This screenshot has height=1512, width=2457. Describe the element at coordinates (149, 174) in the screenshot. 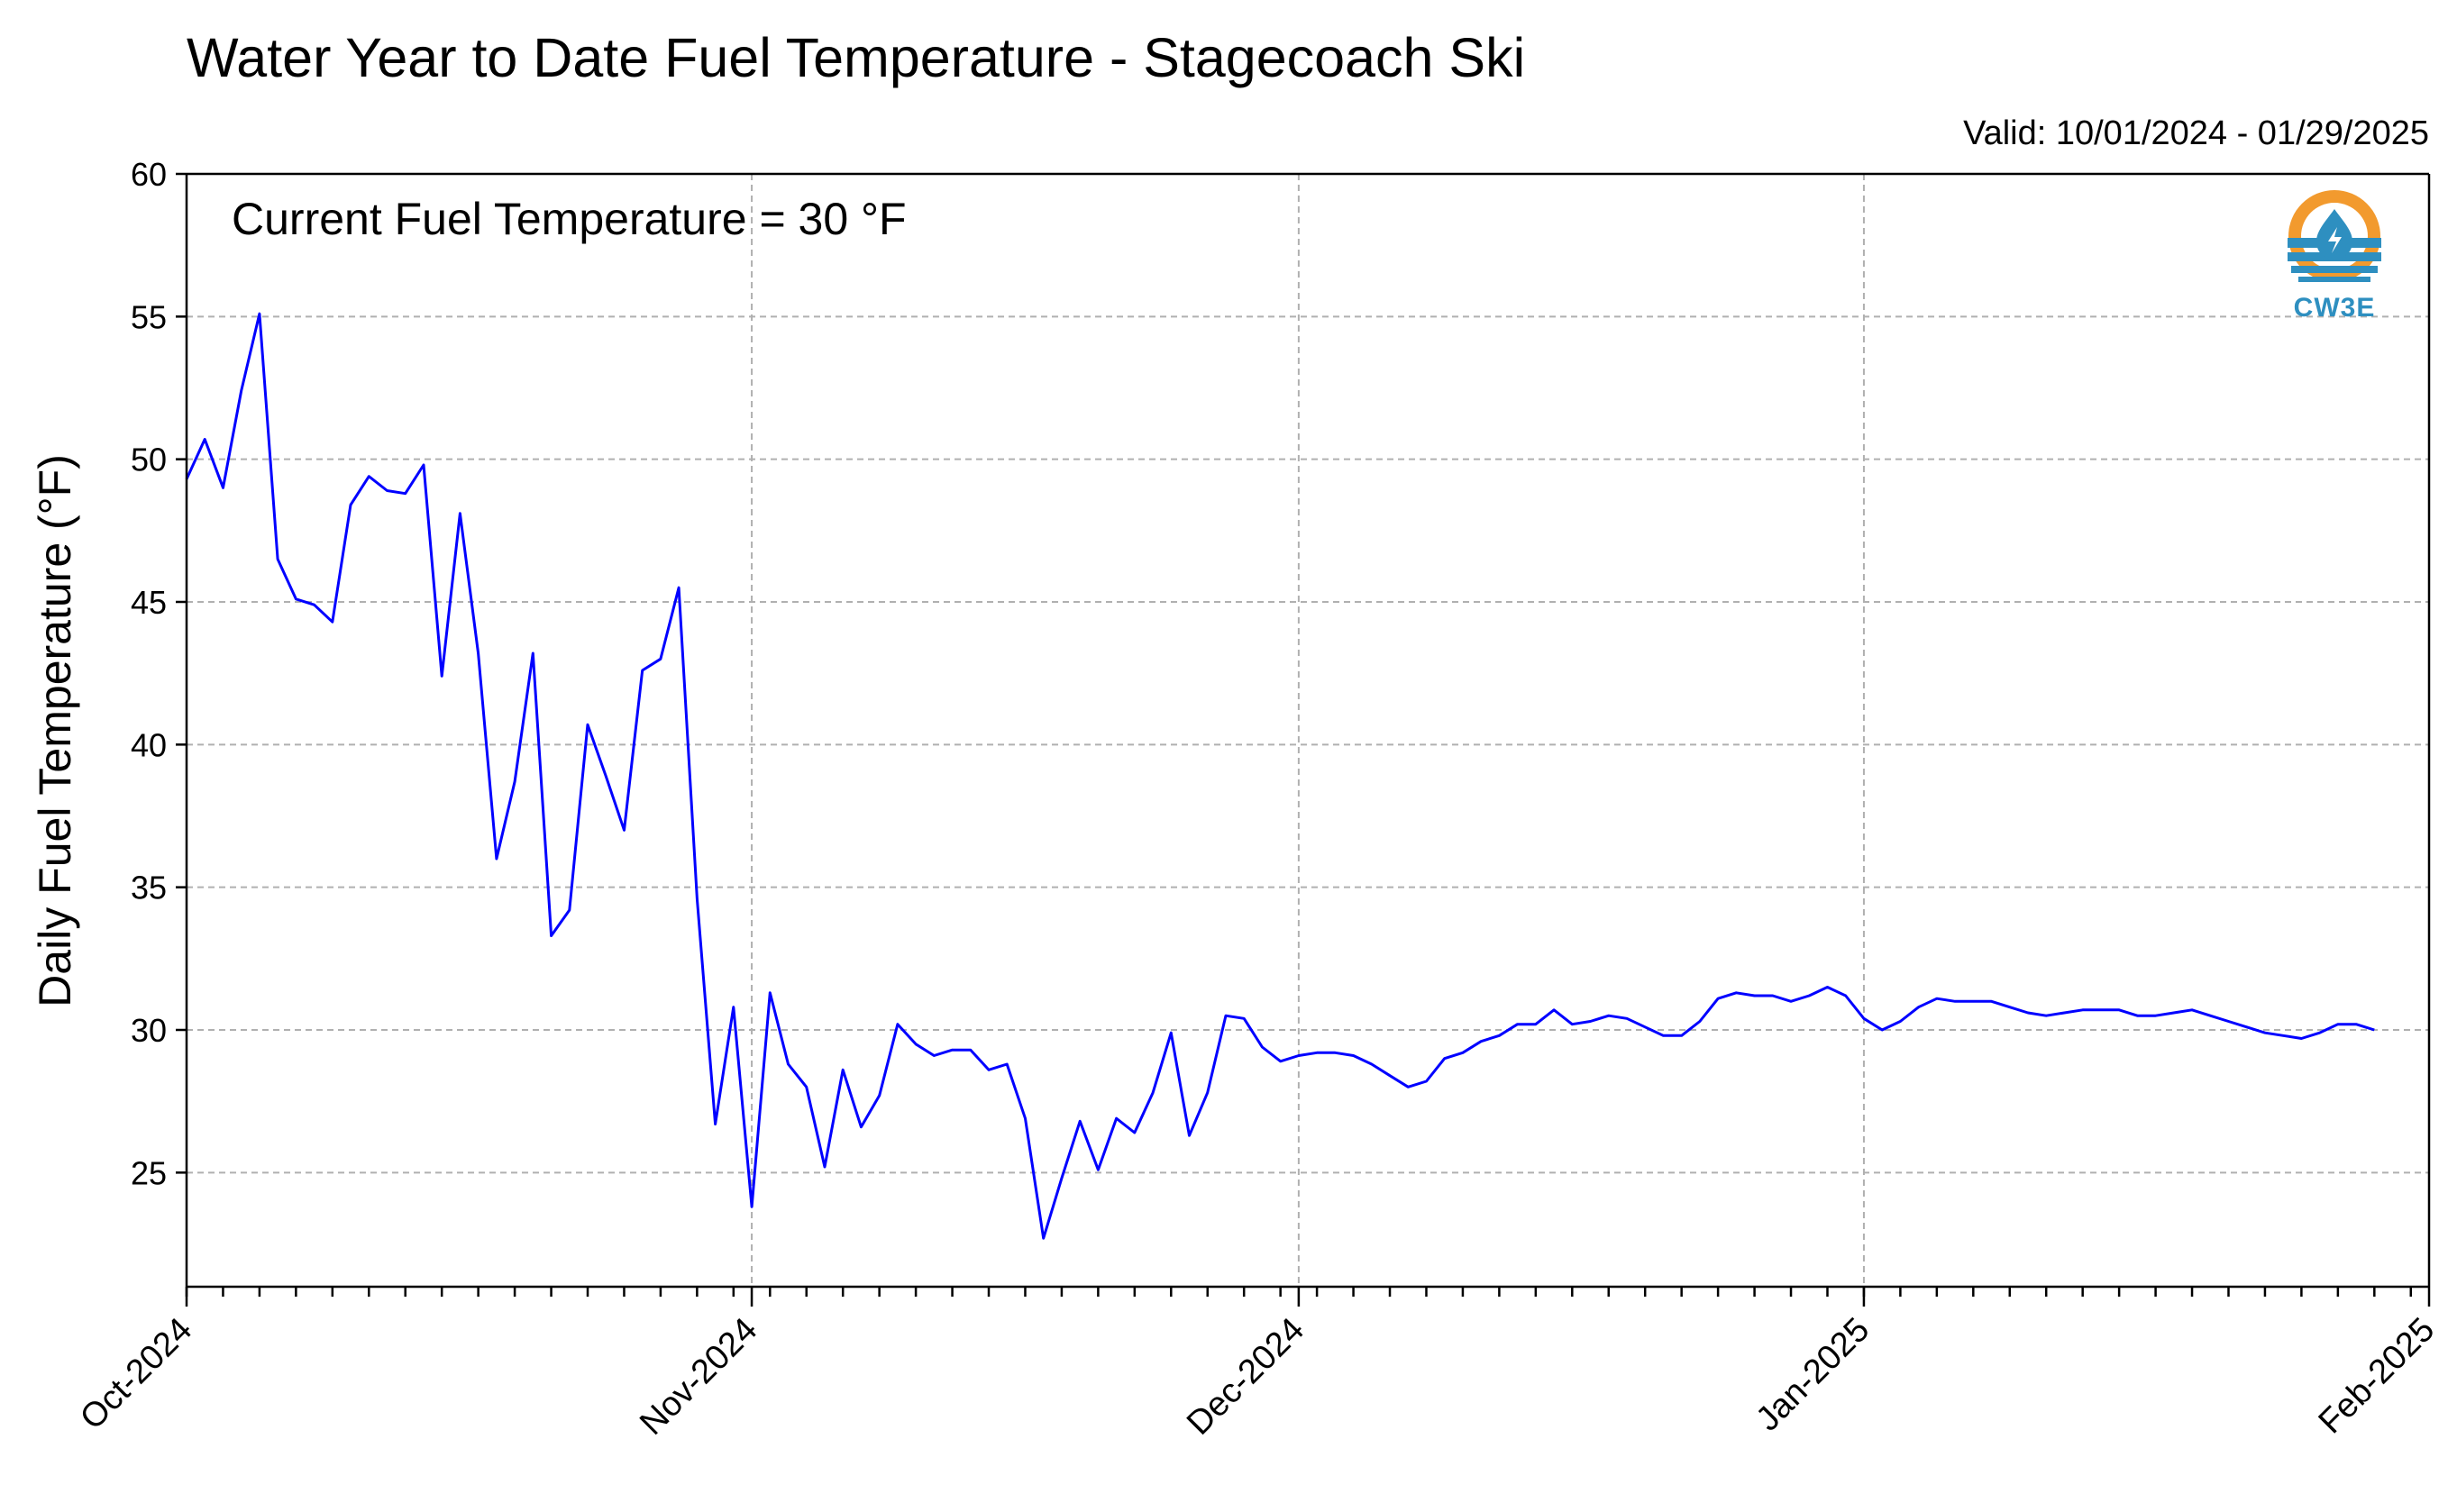

I see `y-tick-label: 60` at that location.